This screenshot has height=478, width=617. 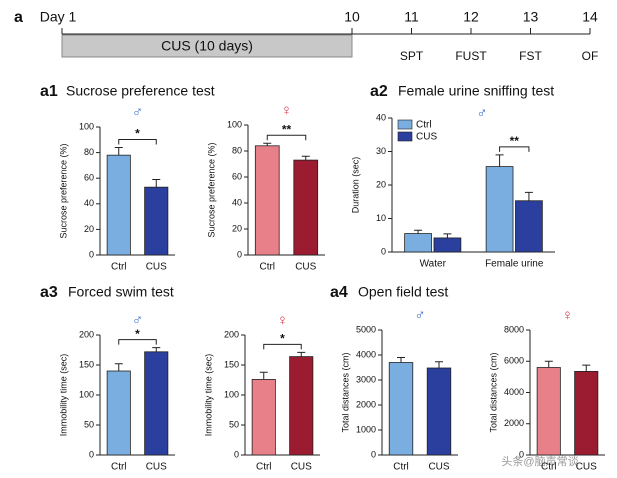 I want to click on y-axis-label: Duration (sec), so click(x=355, y=185).